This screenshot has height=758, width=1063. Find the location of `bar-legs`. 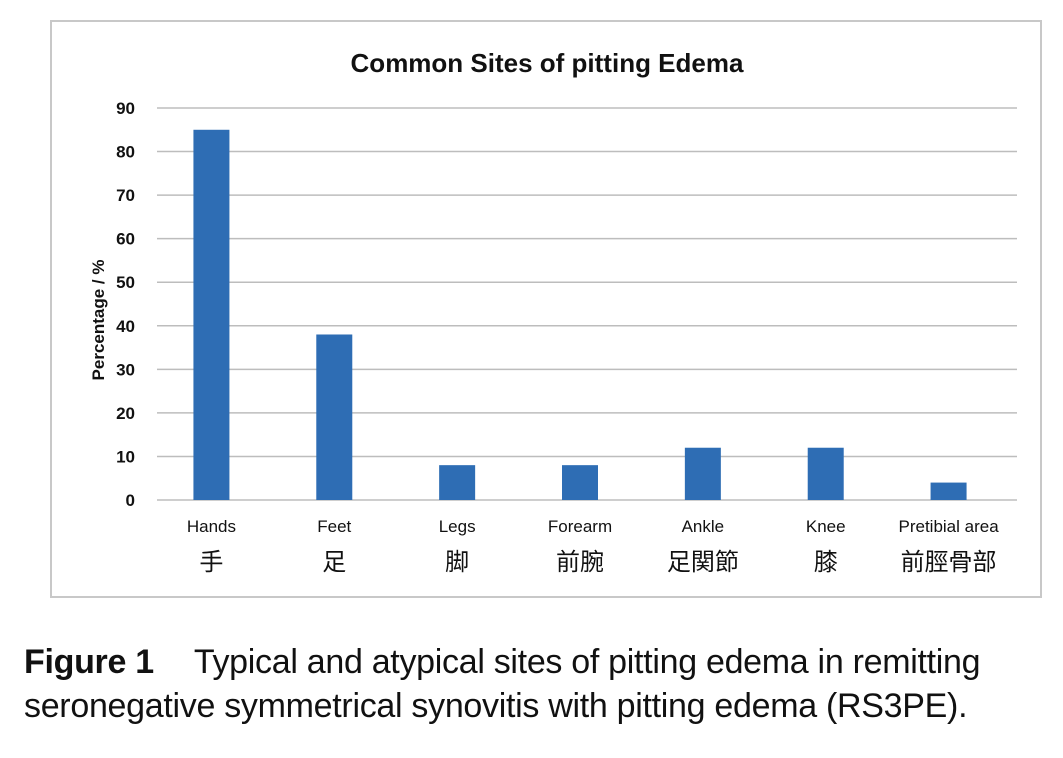

bar-legs is located at coordinates (457, 482).